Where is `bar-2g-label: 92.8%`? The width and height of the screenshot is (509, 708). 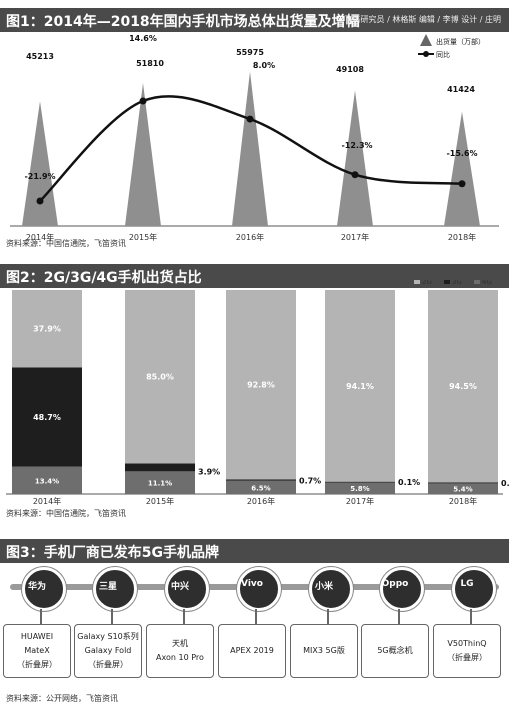 bar-2g-label: 92.8% is located at coordinates (261, 385).